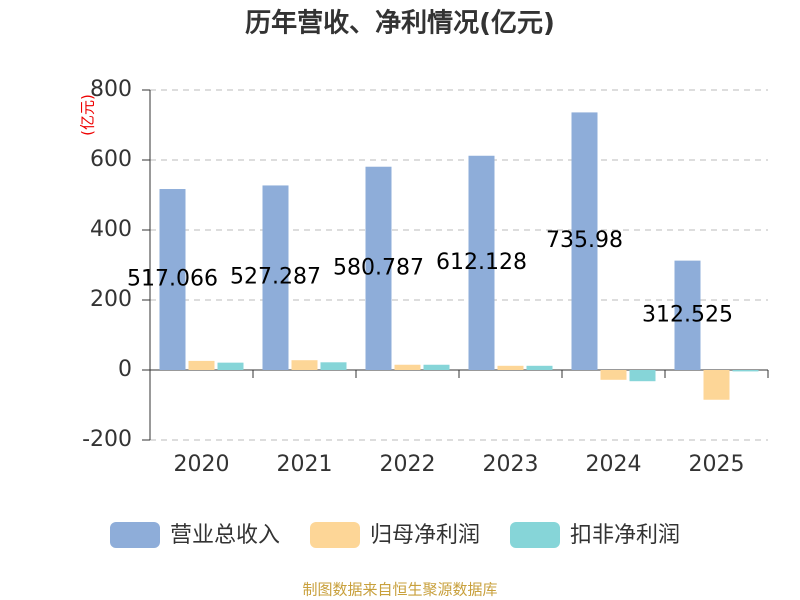  What do you see at coordinates (400, 23) in the screenshot?
I see `chart-title: 历年营收、净利情况(亿元)` at bounding box center [400, 23].